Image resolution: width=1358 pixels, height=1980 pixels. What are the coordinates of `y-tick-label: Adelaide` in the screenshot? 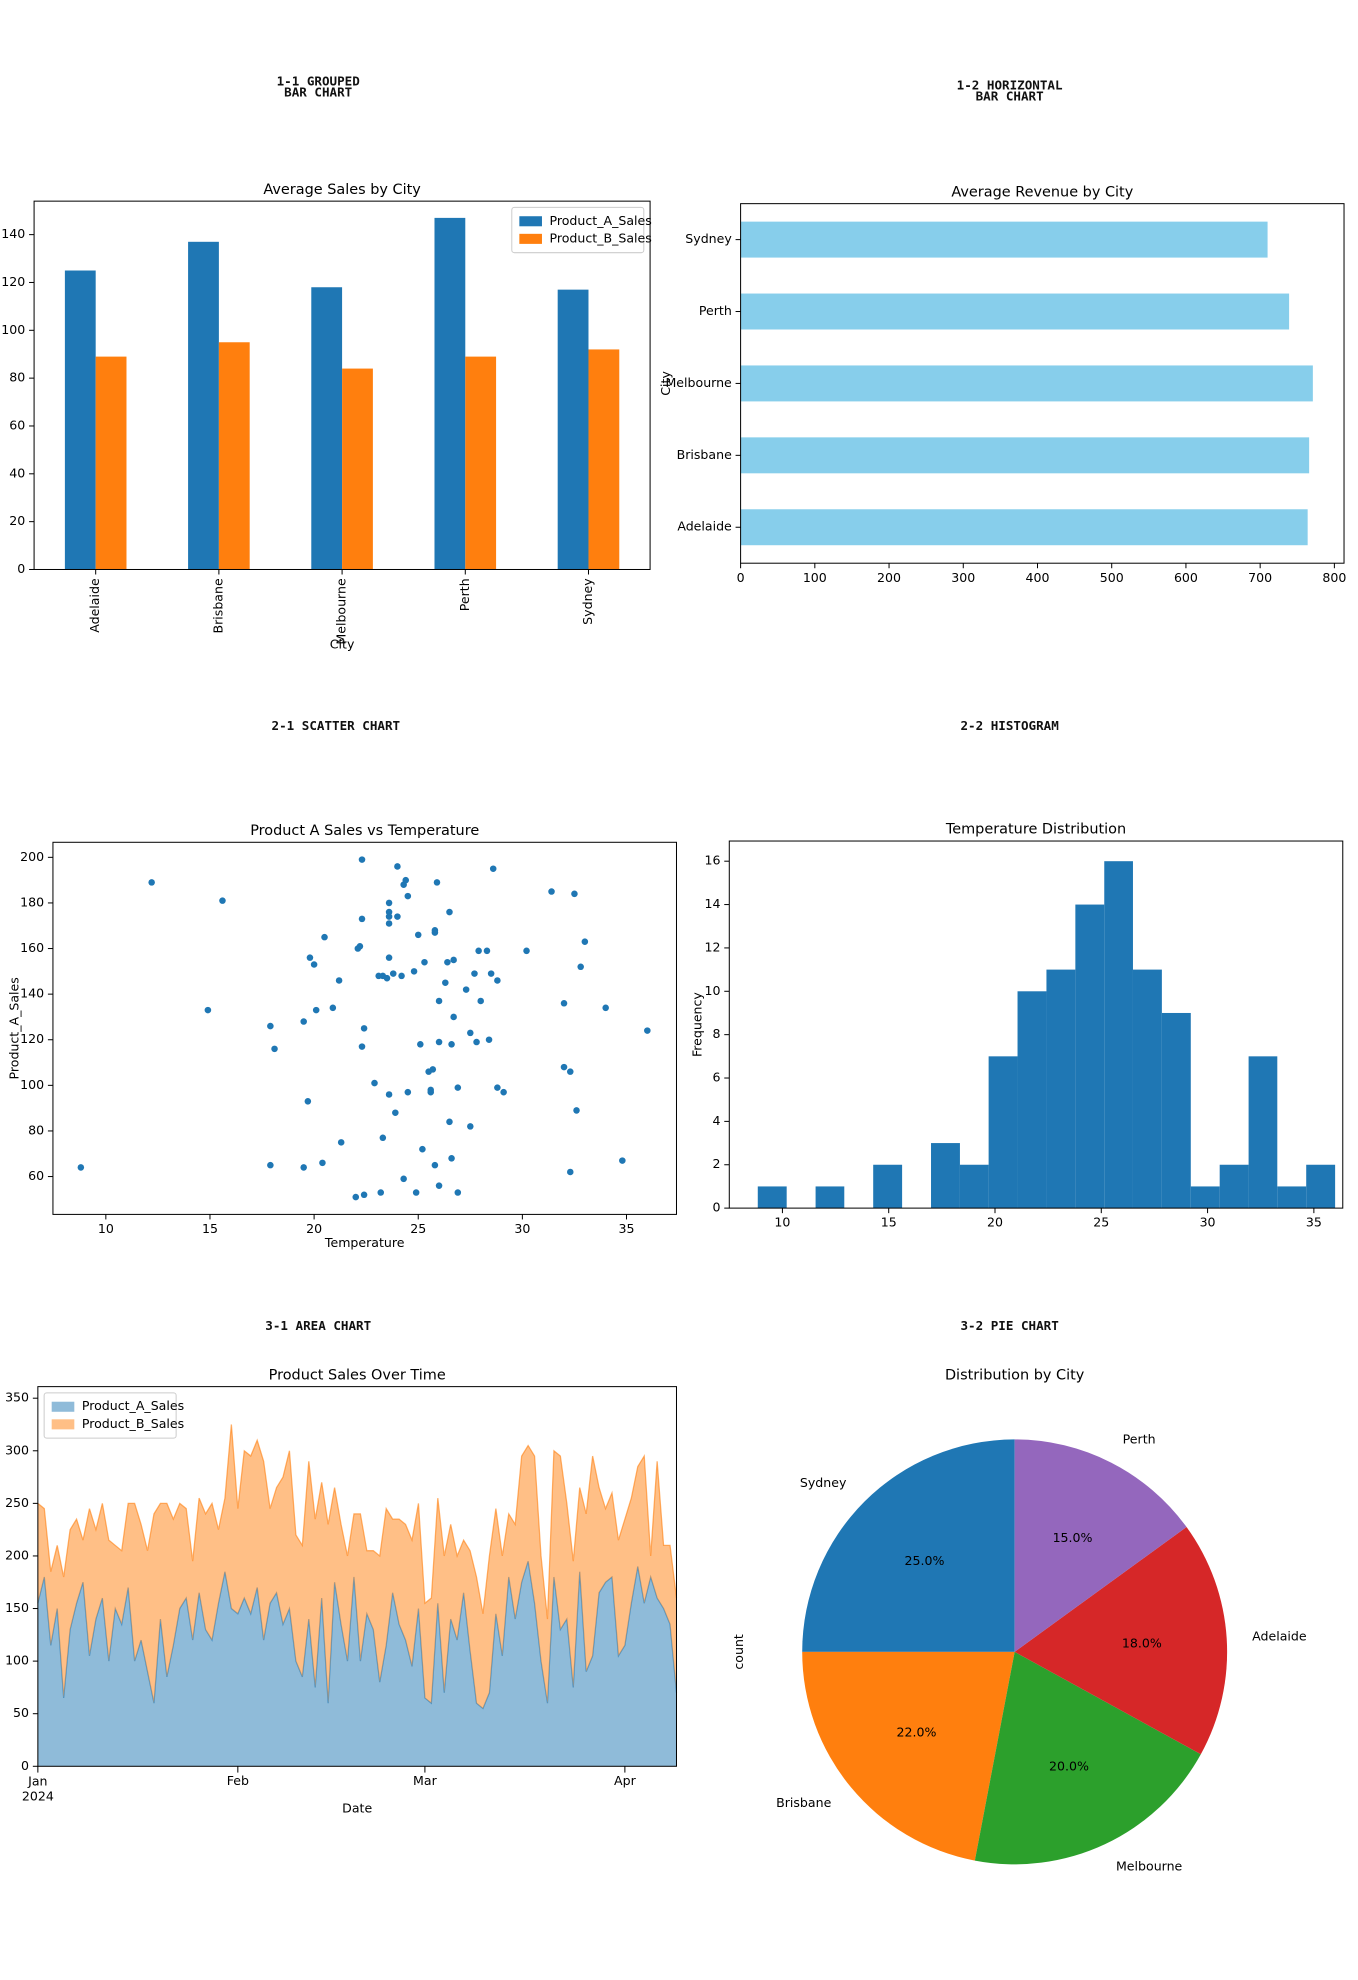 It's located at (704, 526).